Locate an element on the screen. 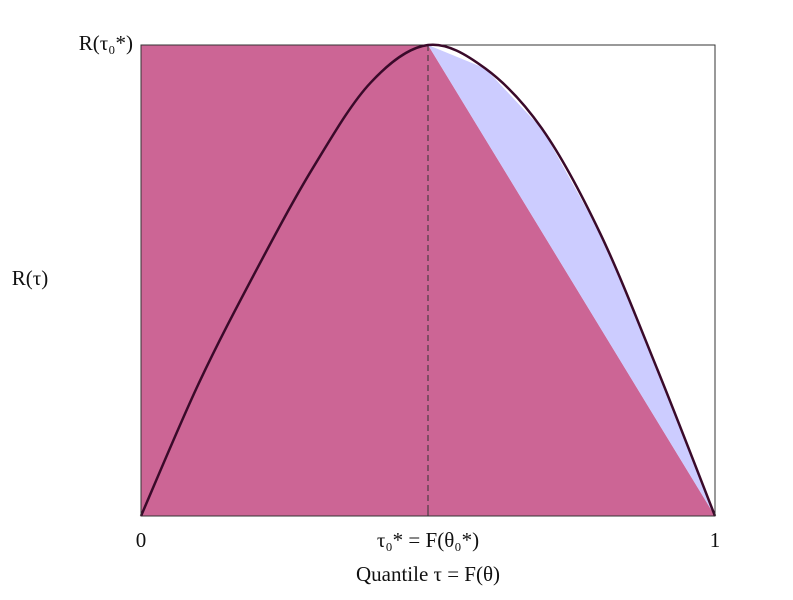  x-tick-label: 1 is located at coordinates (715, 540).